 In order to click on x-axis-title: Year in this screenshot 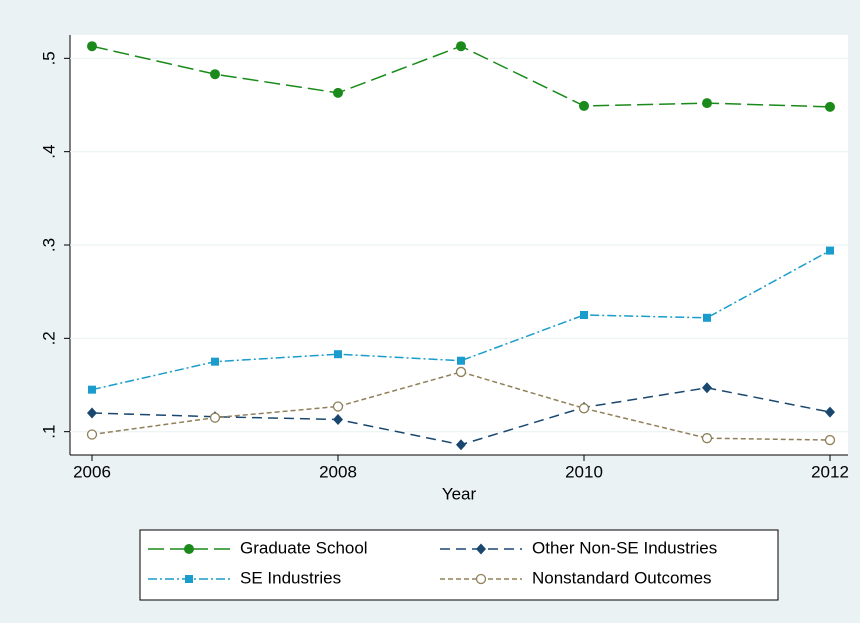, I will do `click(459, 493)`.